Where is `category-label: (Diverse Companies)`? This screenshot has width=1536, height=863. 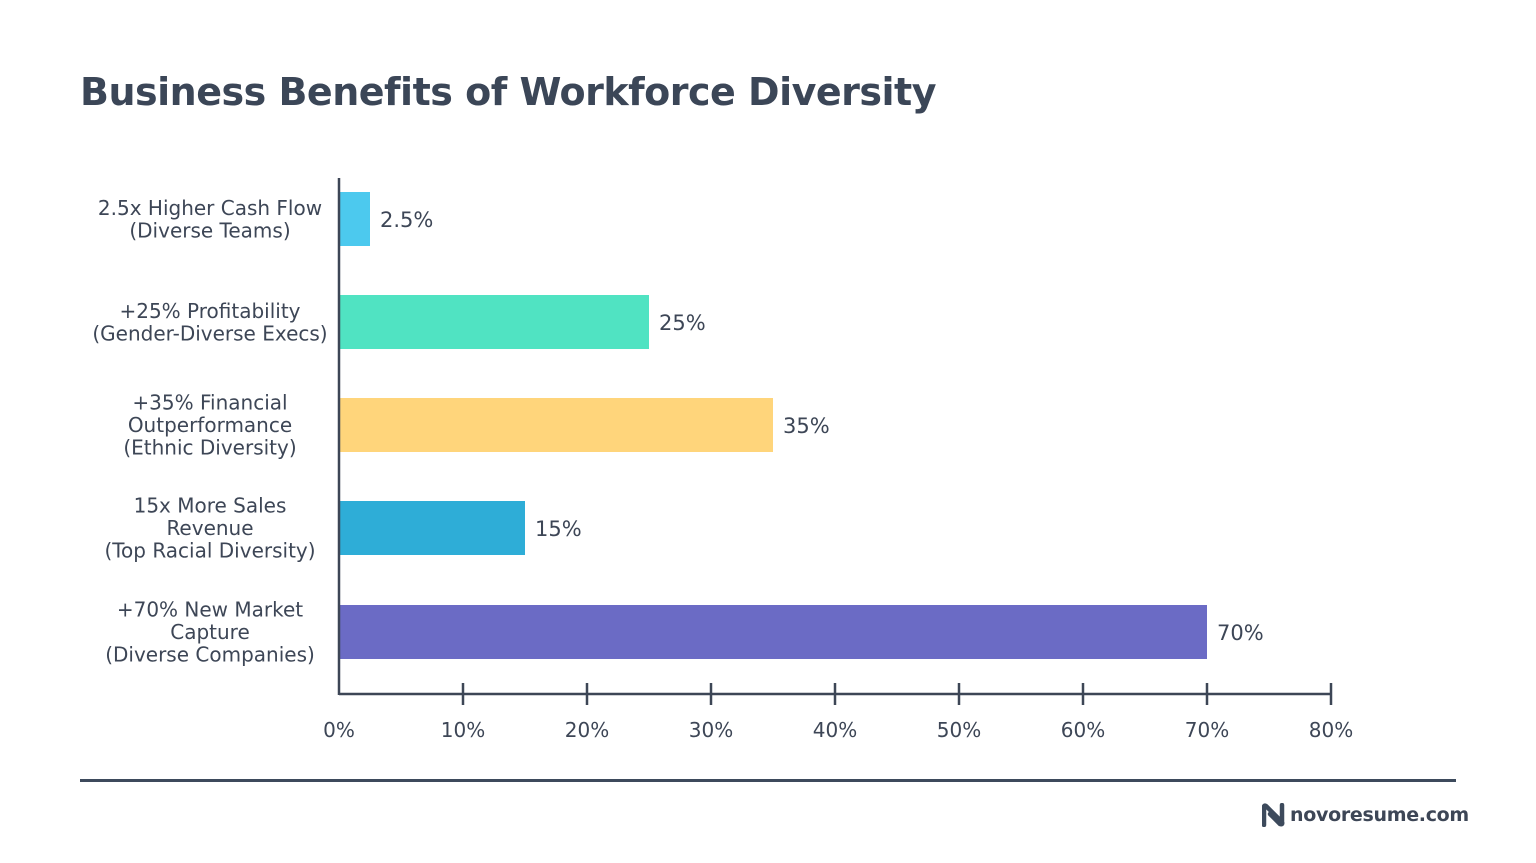 category-label: (Diverse Companies) is located at coordinates (210, 655).